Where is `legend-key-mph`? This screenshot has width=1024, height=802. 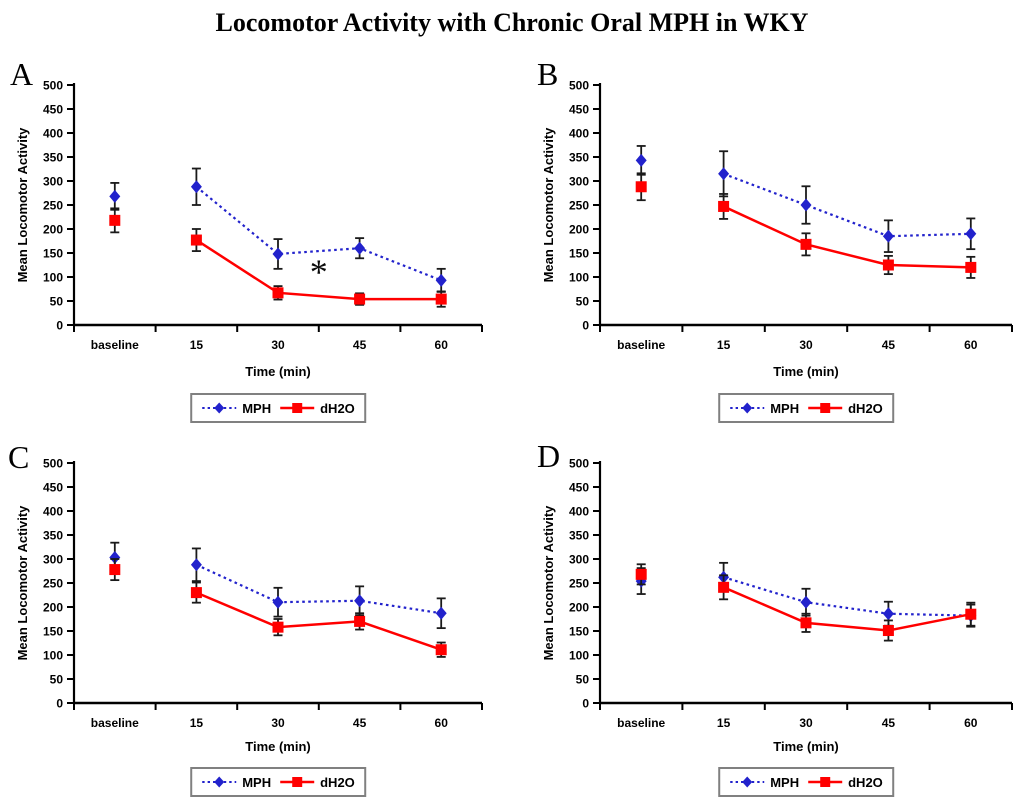
legend-key-mph is located at coordinates (747, 782).